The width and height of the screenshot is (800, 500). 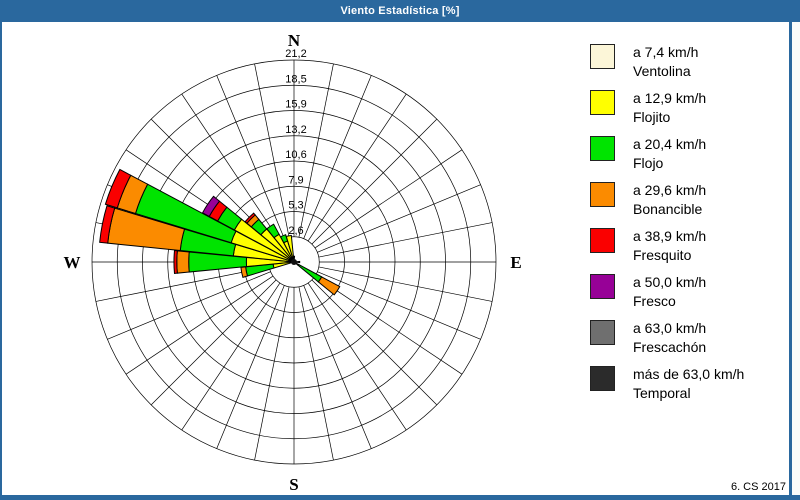 I want to click on legend-label-fresquito: a 38,9 km/h Fresquito, so click(x=669, y=246).